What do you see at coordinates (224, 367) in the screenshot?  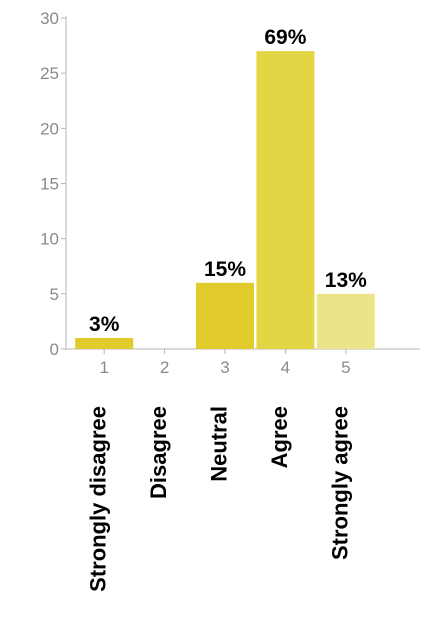 I see `x-tick-label: 3` at bounding box center [224, 367].